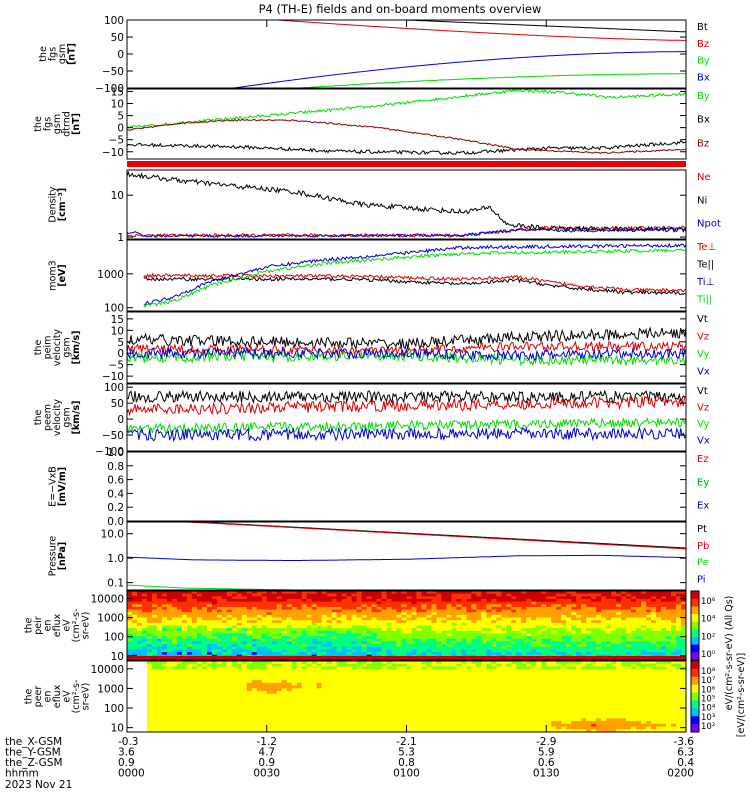  I want to click on y-axis-label-line: the, so click(38, 348).